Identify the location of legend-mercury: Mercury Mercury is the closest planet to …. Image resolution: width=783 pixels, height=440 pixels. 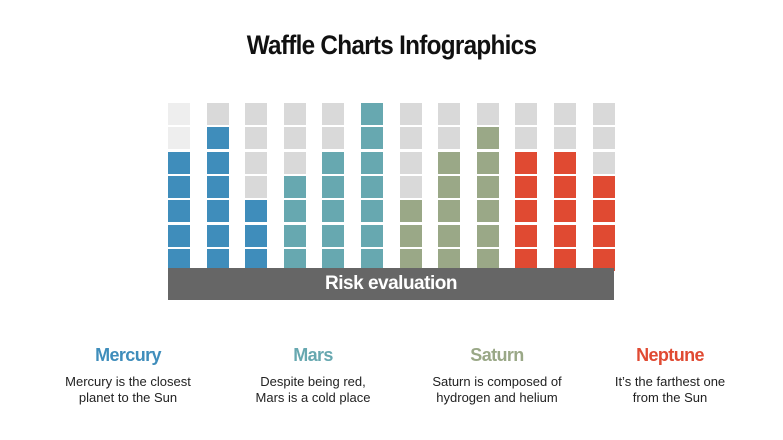
(128, 375).